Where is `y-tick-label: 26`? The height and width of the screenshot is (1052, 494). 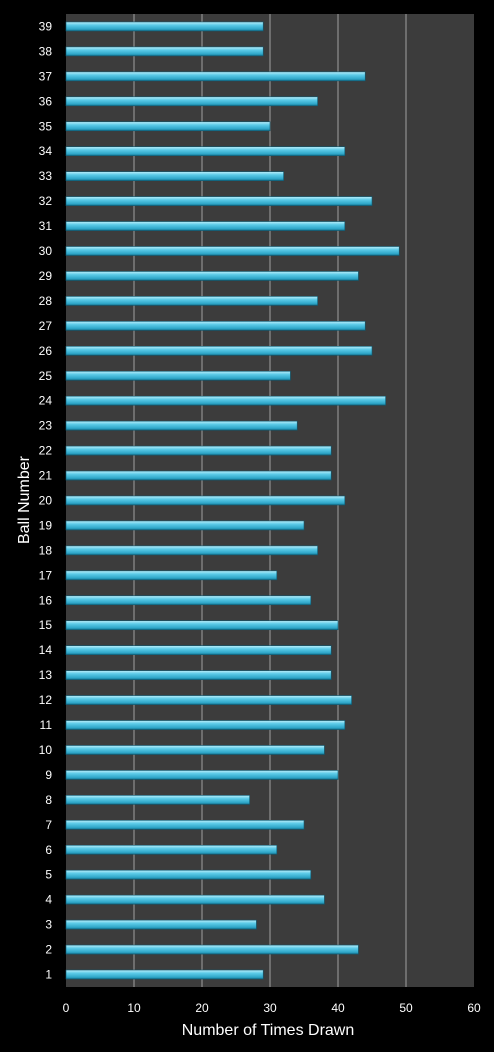
y-tick-label: 26 is located at coordinates (46, 351).